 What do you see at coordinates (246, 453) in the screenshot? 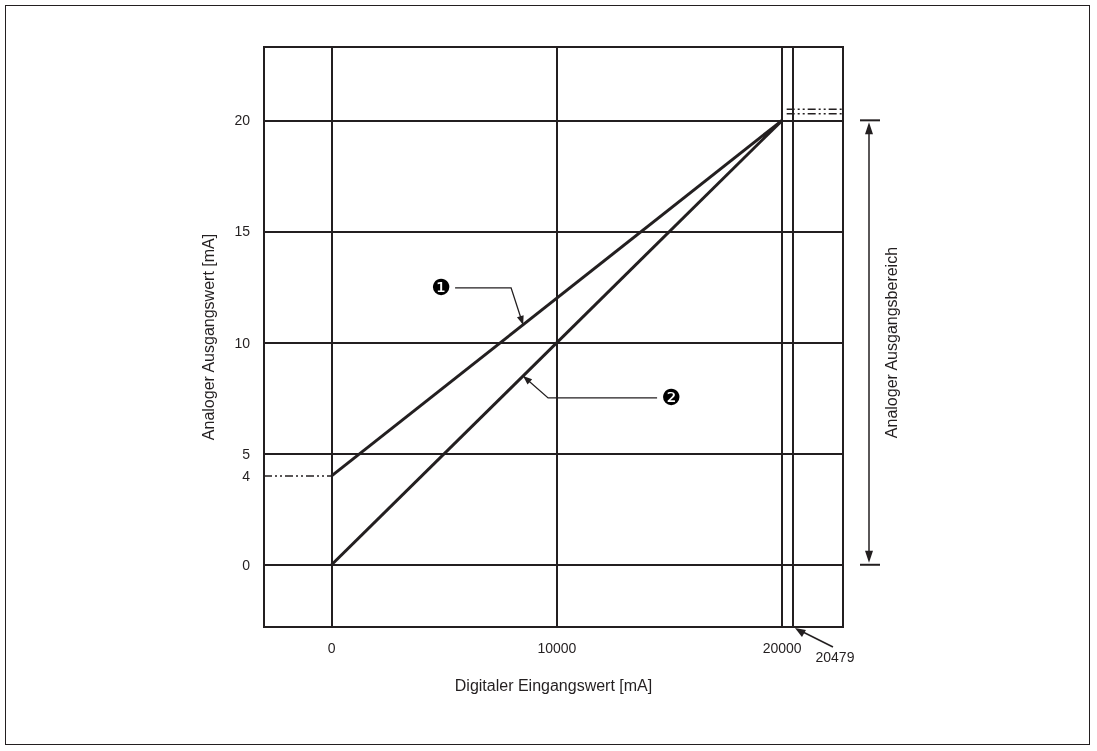
I see `y-tick-label: 5` at bounding box center [246, 453].